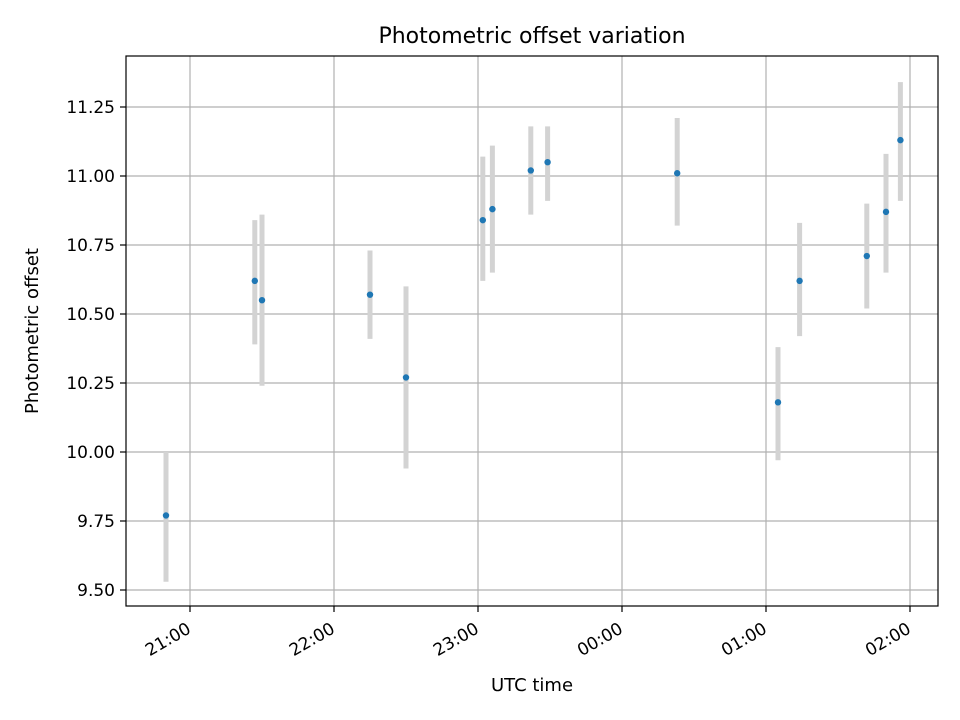 This screenshot has width=960, height=720. I want to click on y-tick-label: 9.75, so click(96, 522).